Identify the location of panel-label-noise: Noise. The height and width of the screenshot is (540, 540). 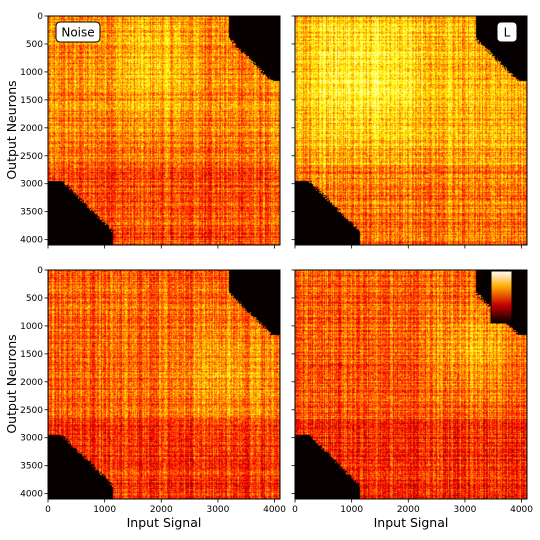
(77, 33).